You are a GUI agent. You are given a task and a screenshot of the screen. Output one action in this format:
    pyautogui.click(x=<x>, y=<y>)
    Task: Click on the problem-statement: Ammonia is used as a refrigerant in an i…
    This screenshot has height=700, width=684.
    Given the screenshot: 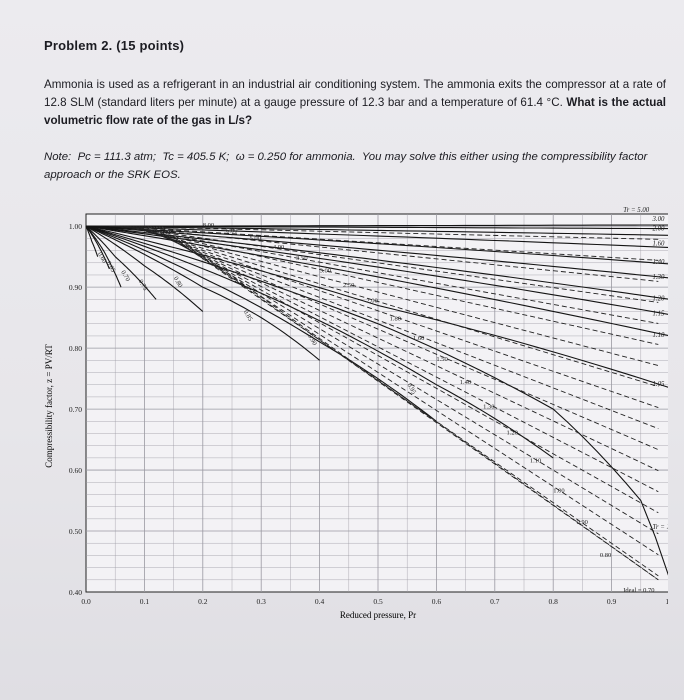 What is the action you would take?
    pyautogui.click(x=355, y=103)
    